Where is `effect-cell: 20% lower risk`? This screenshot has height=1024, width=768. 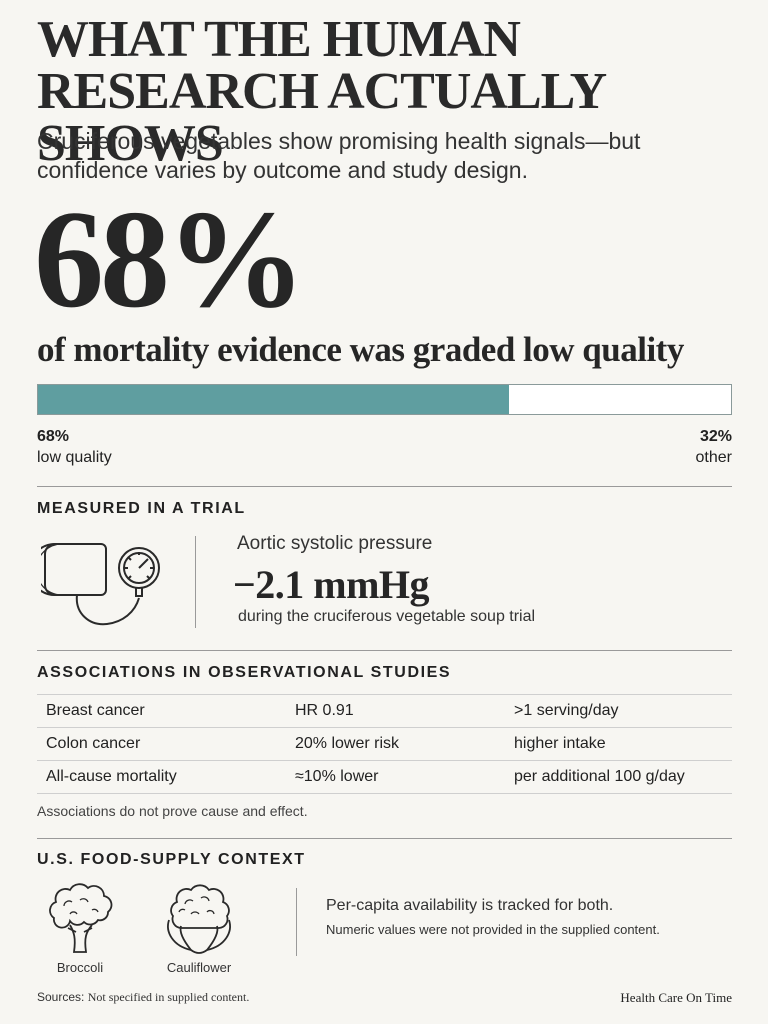 effect-cell: 20% lower risk is located at coordinates (395, 744).